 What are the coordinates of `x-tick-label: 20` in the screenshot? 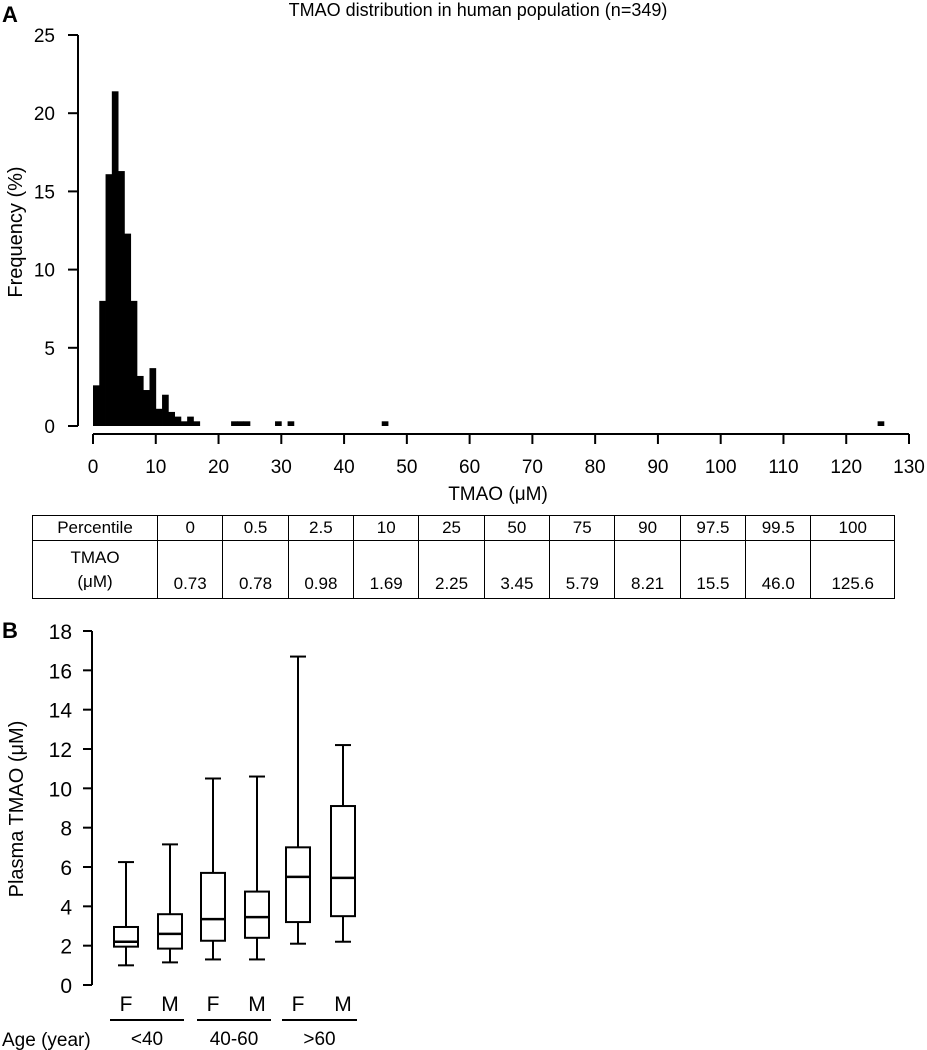 It's located at (218, 467).